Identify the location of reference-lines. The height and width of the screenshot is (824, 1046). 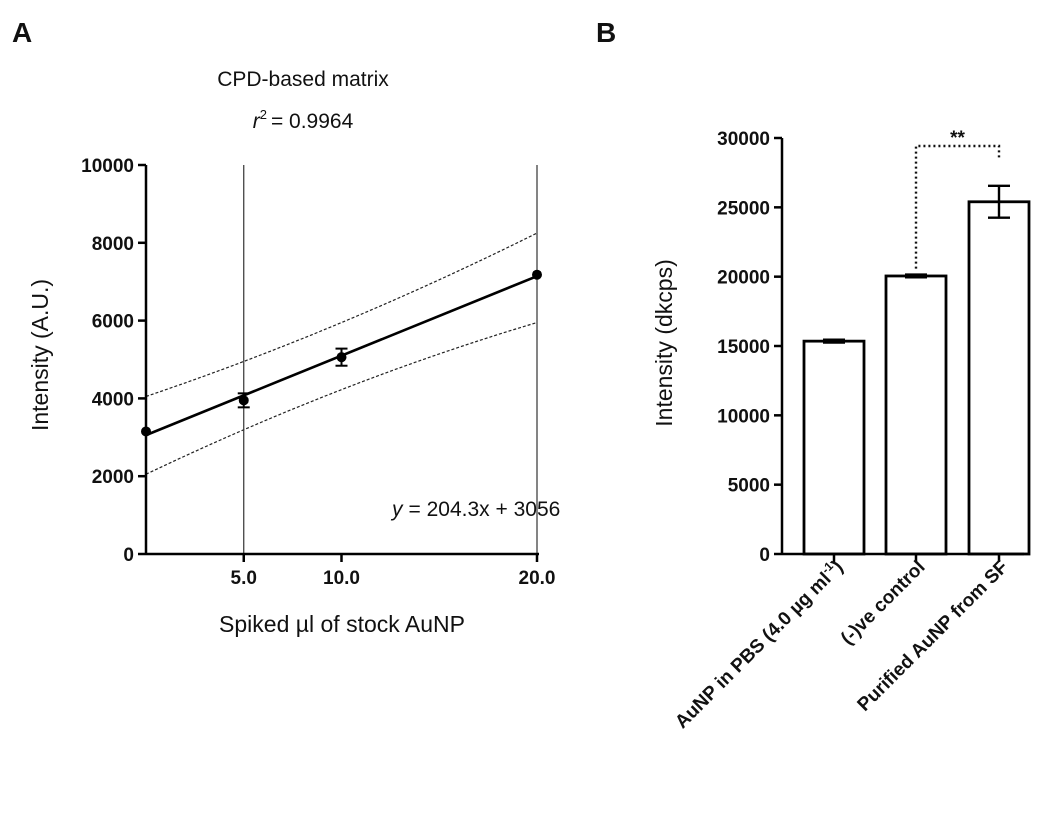
(390, 359).